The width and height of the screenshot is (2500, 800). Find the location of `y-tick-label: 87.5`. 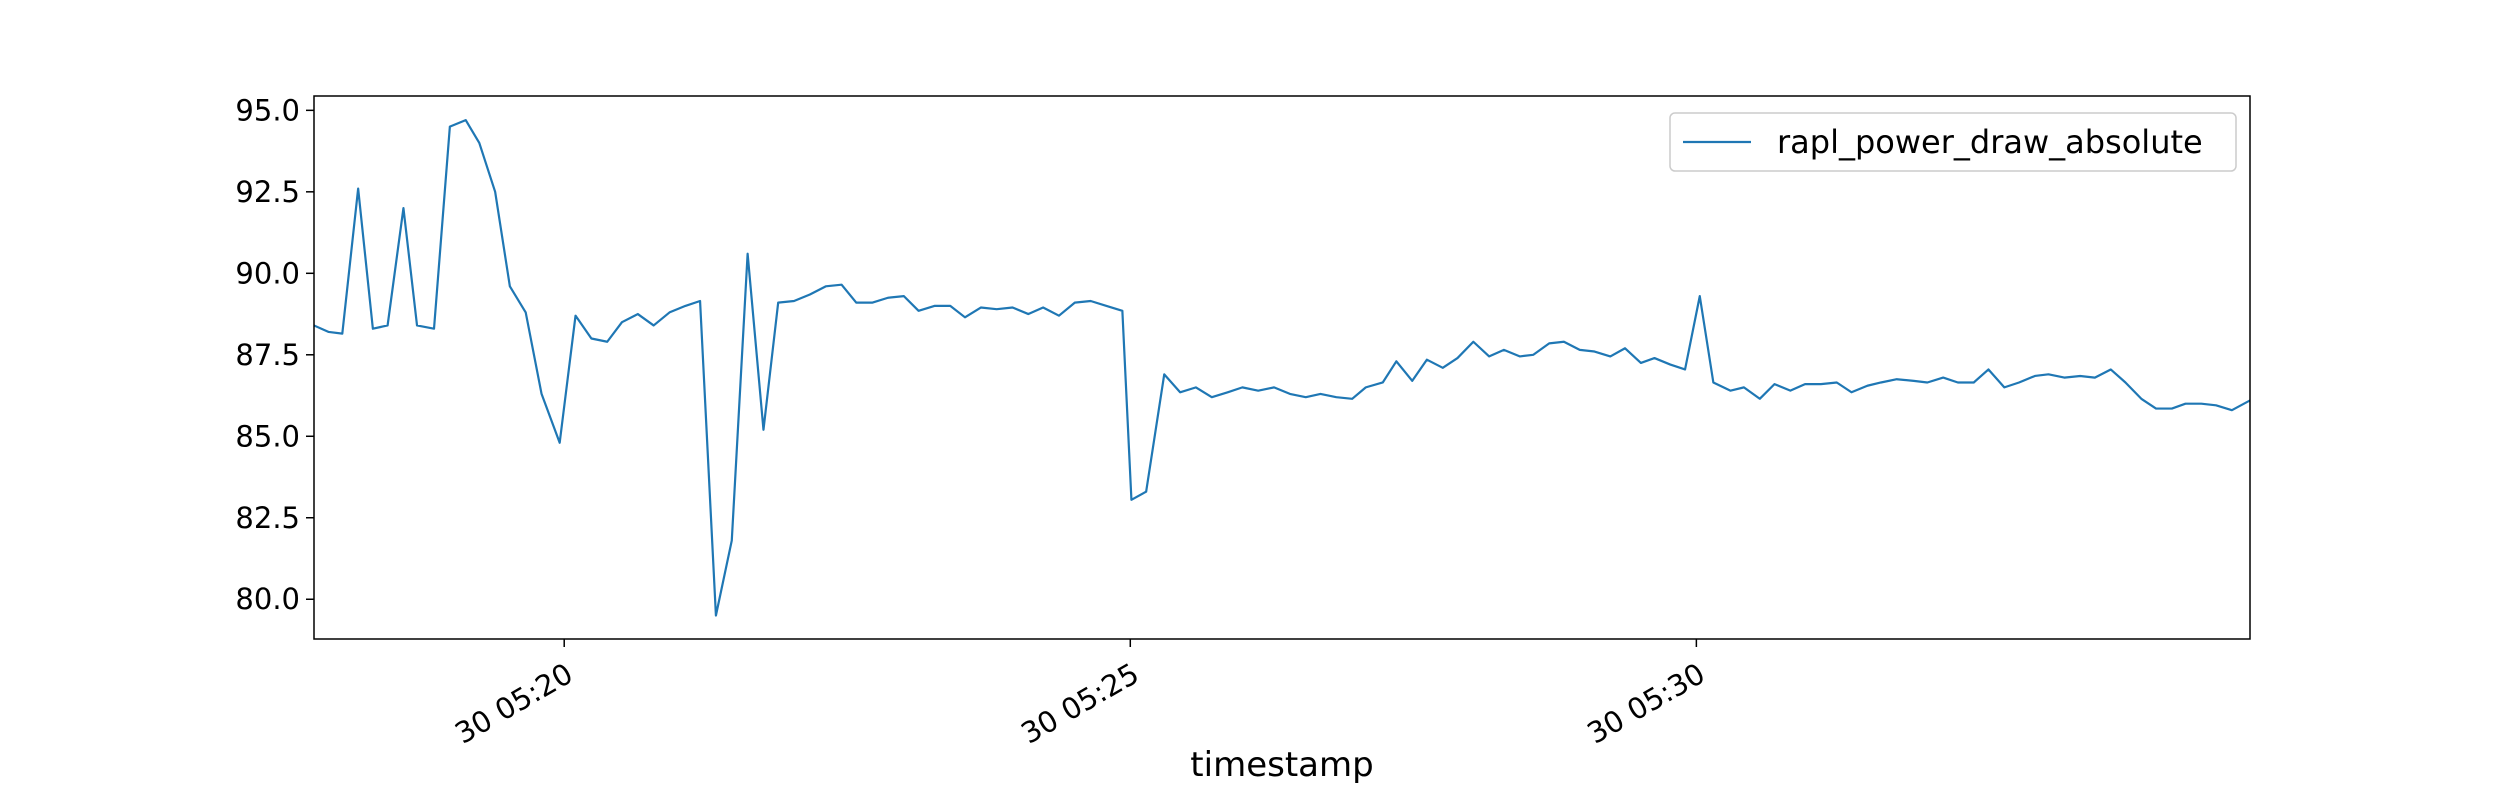

y-tick-label: 87.5 is located at coordinates (267, 355).